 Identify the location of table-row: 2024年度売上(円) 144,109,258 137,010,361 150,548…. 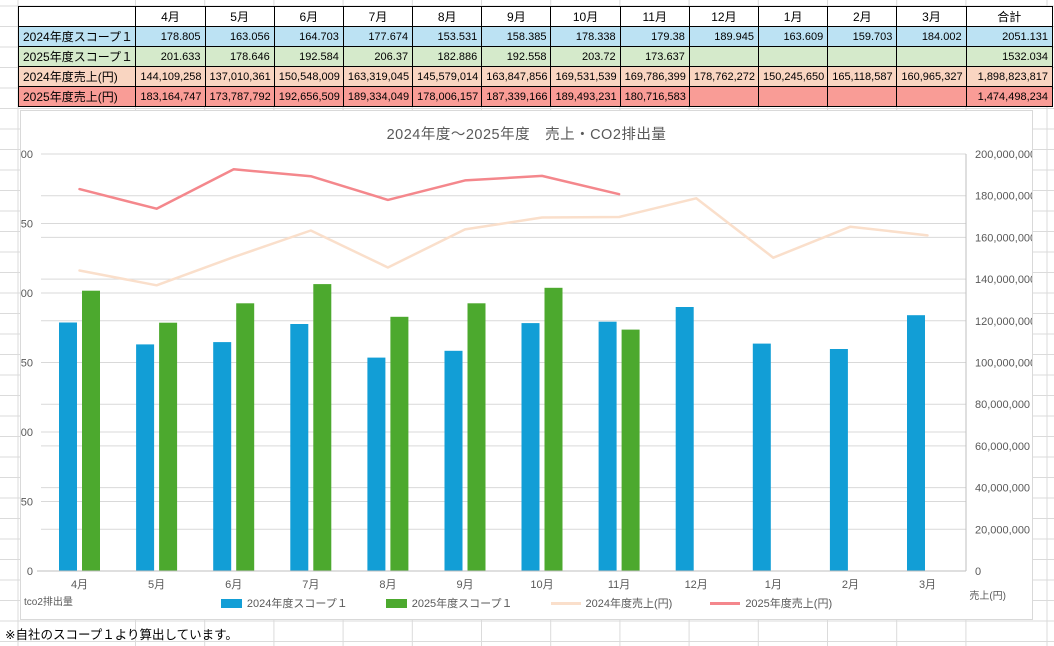
(535, 76).